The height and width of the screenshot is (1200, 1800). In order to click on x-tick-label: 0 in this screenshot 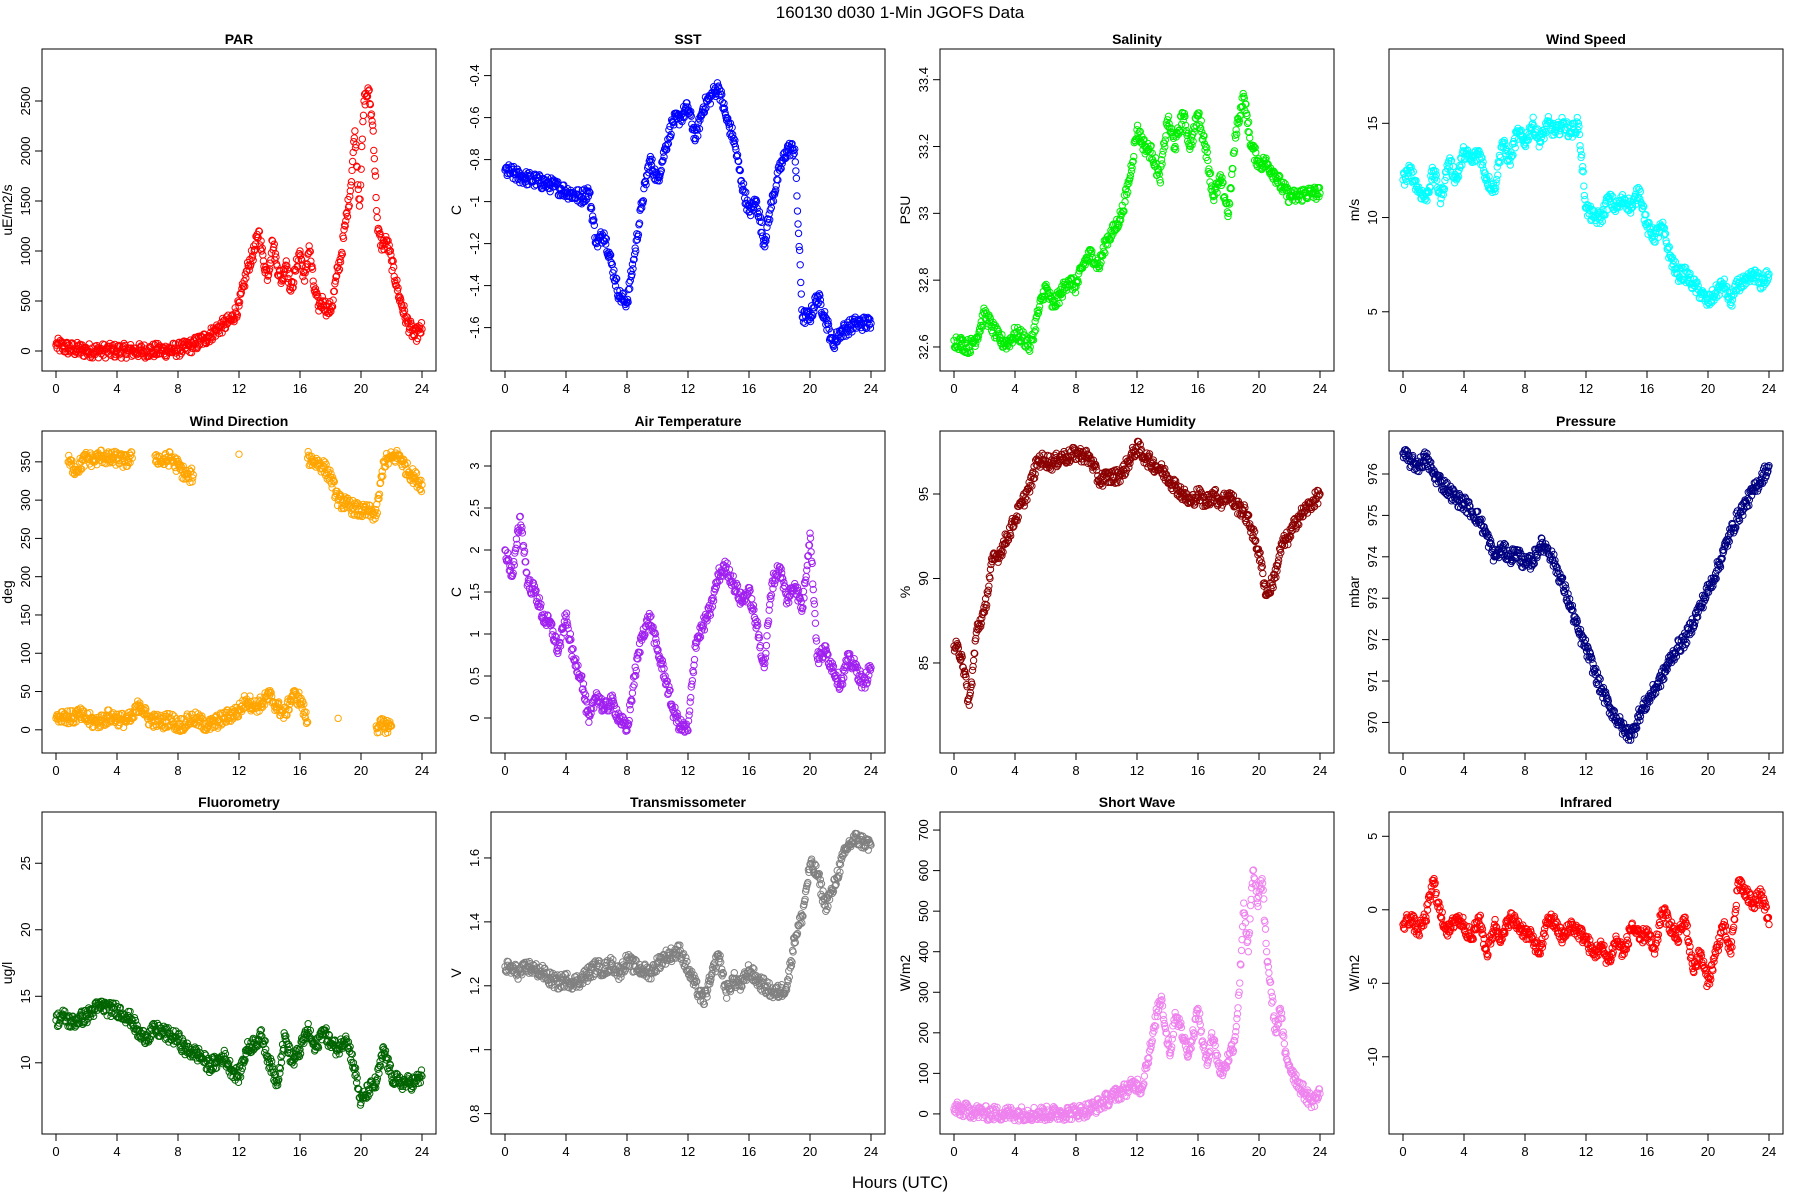, I will do `click(504, 388)`.